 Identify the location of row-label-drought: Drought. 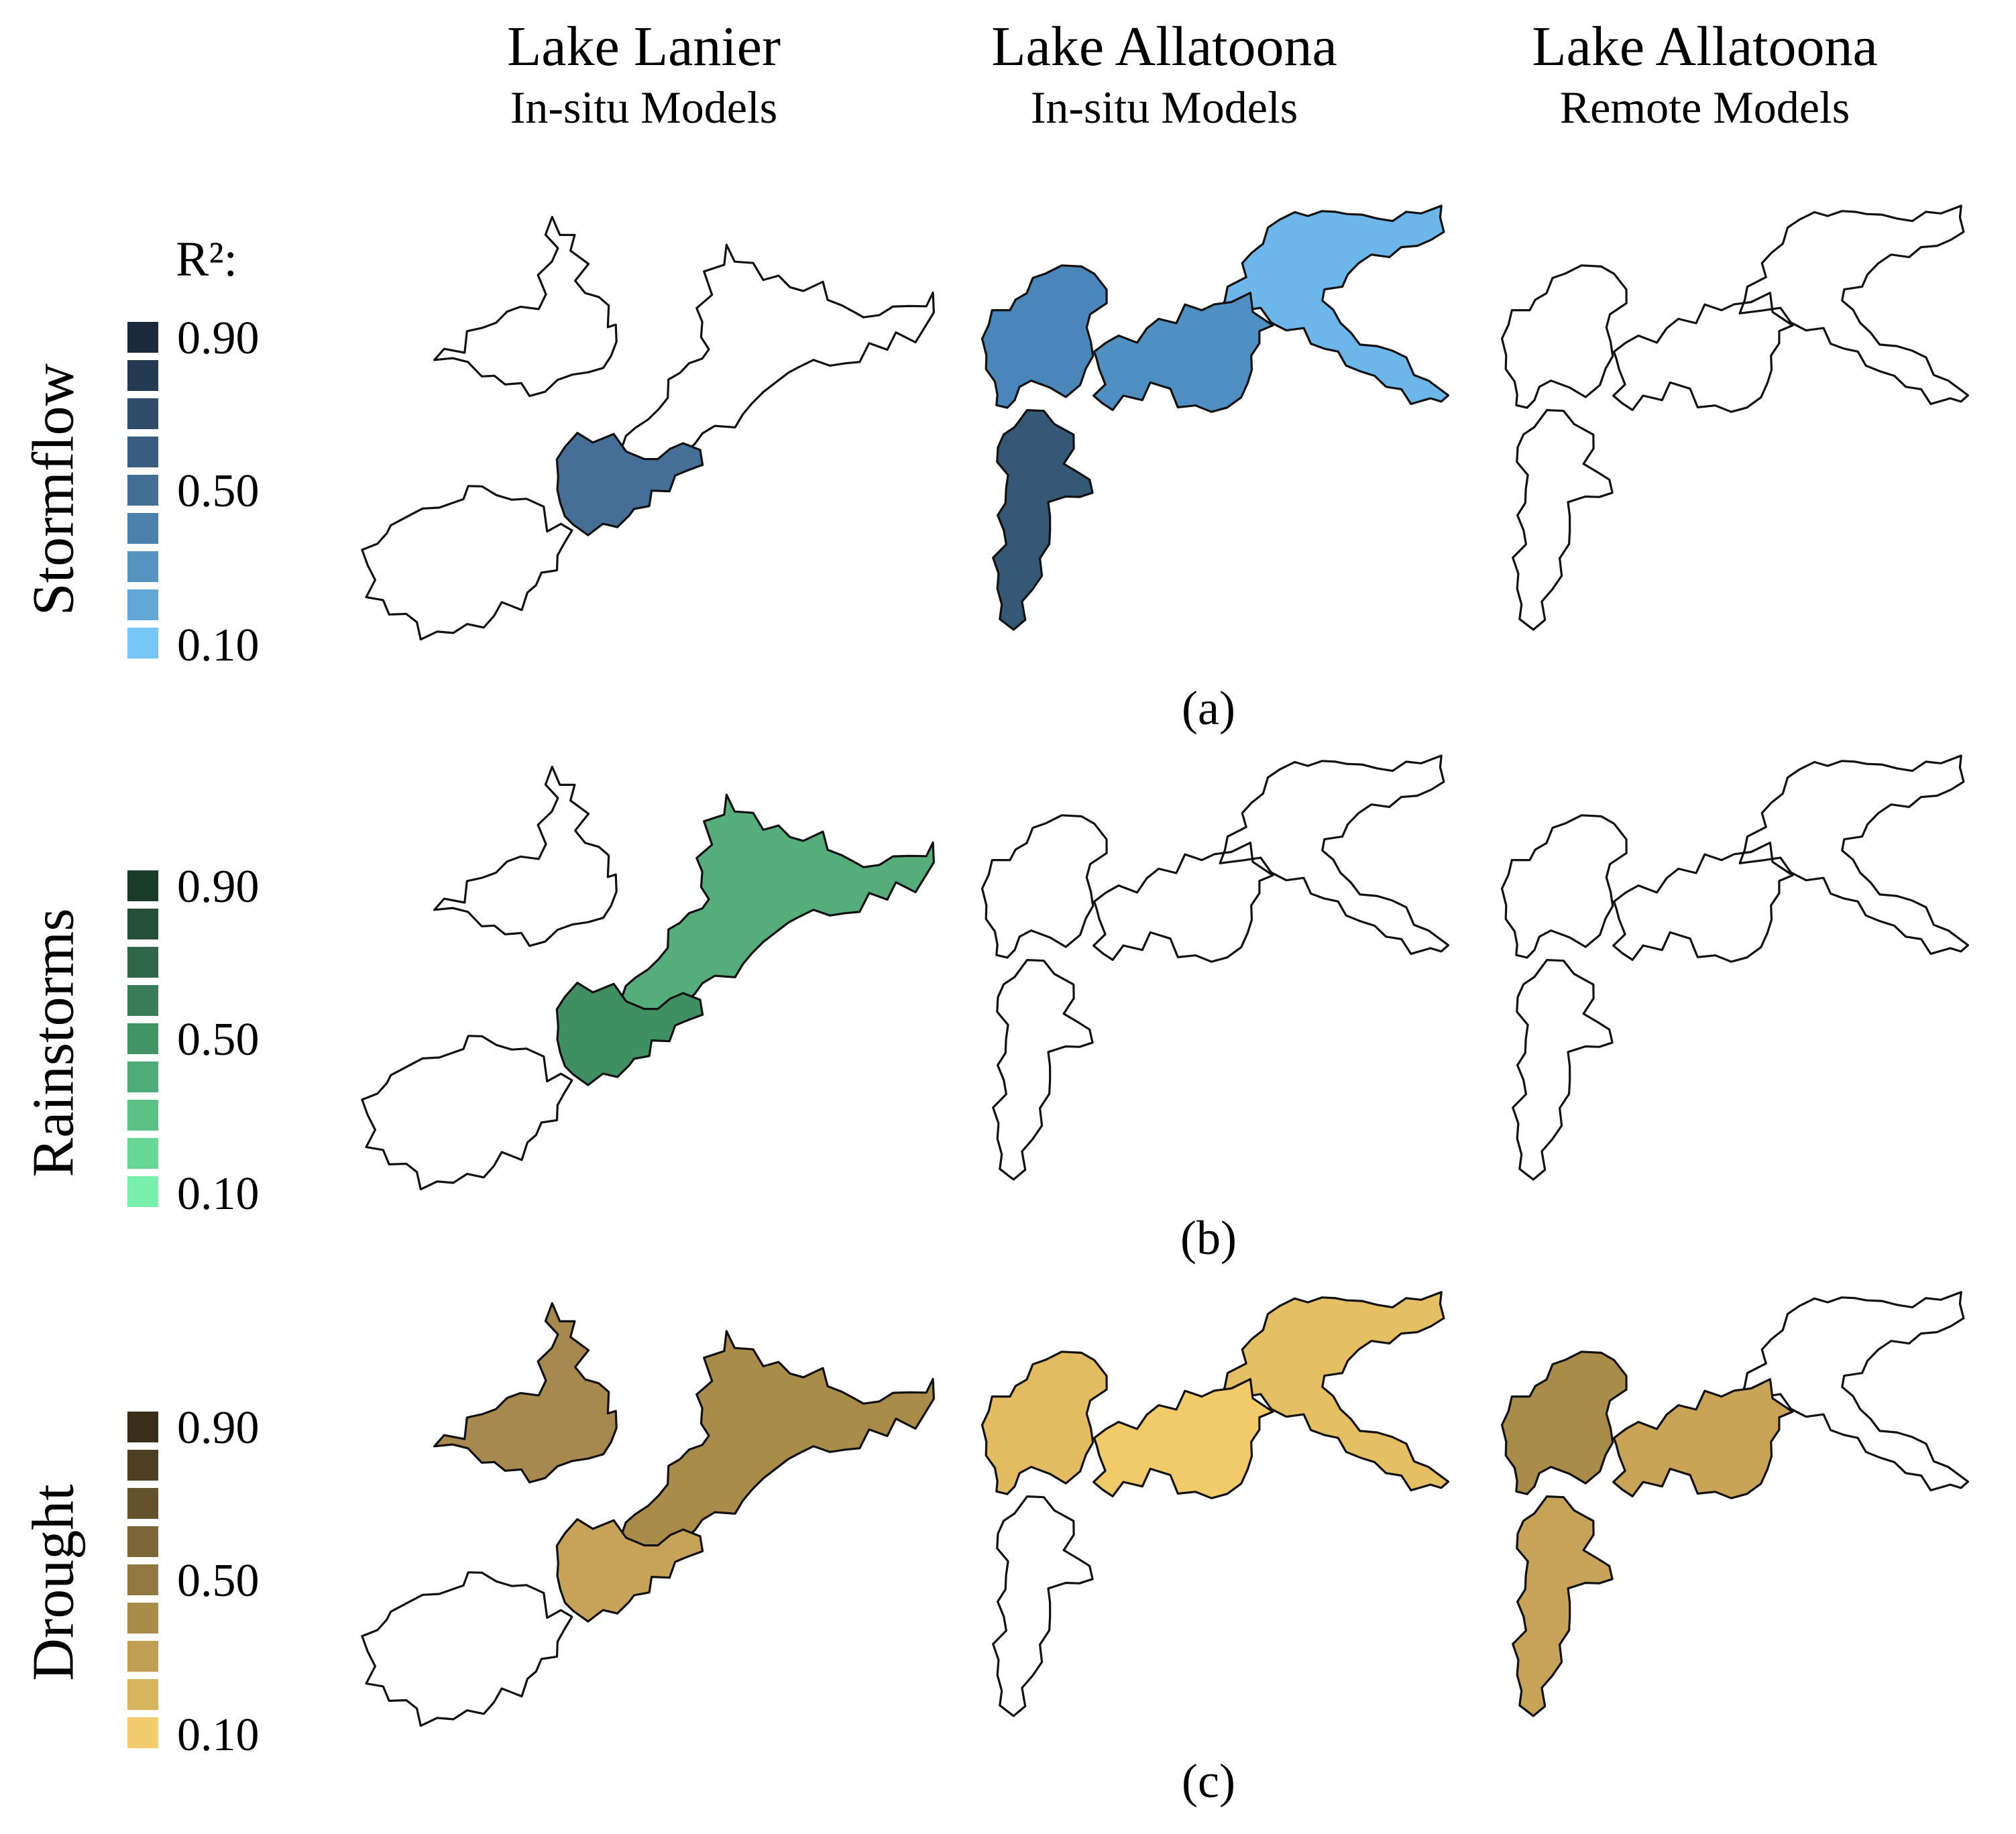
(54, 1582).